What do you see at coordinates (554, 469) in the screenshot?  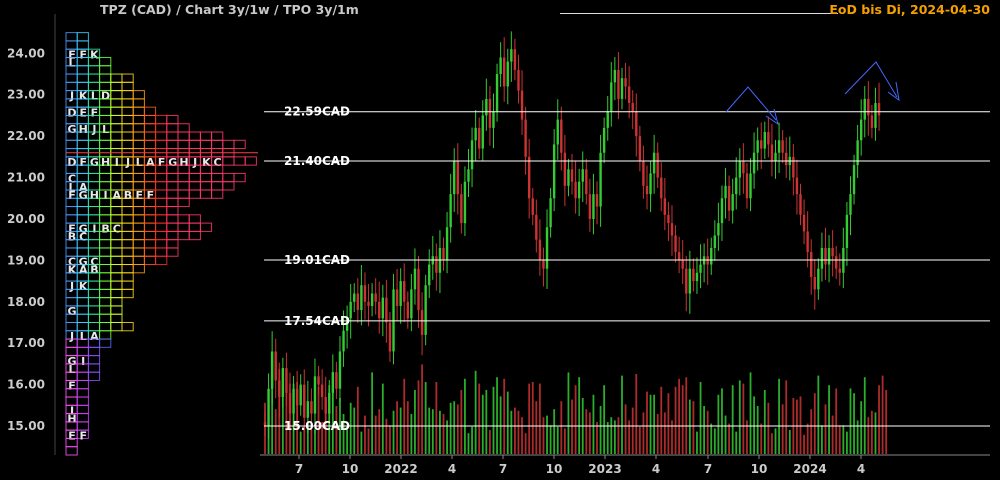 I see `x-tick-label: 10` at bounding box center [554, 469].